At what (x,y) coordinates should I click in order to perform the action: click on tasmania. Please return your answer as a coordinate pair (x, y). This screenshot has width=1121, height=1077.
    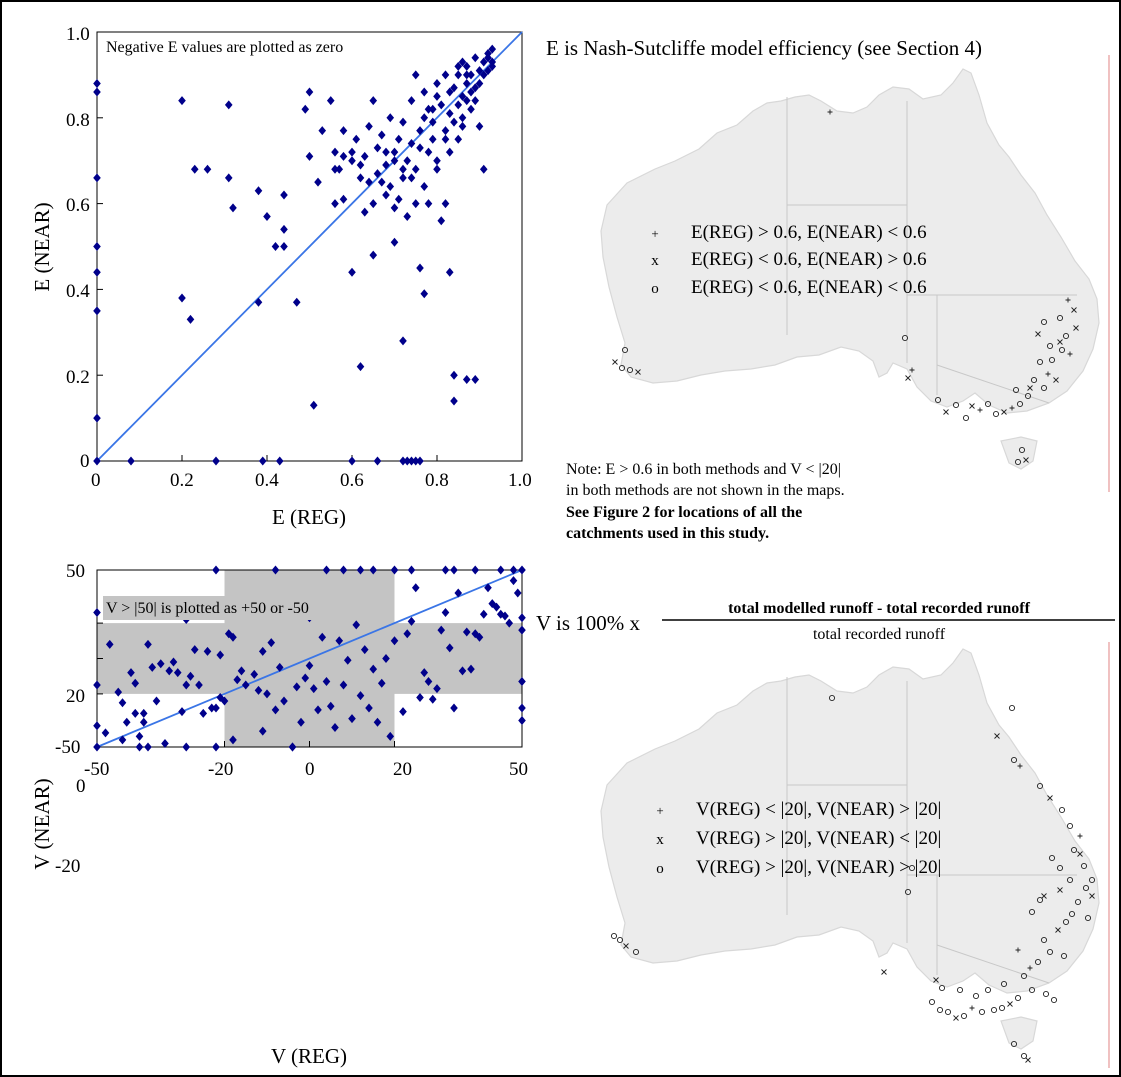
    Looking at the image, I should click on (1019, 453).